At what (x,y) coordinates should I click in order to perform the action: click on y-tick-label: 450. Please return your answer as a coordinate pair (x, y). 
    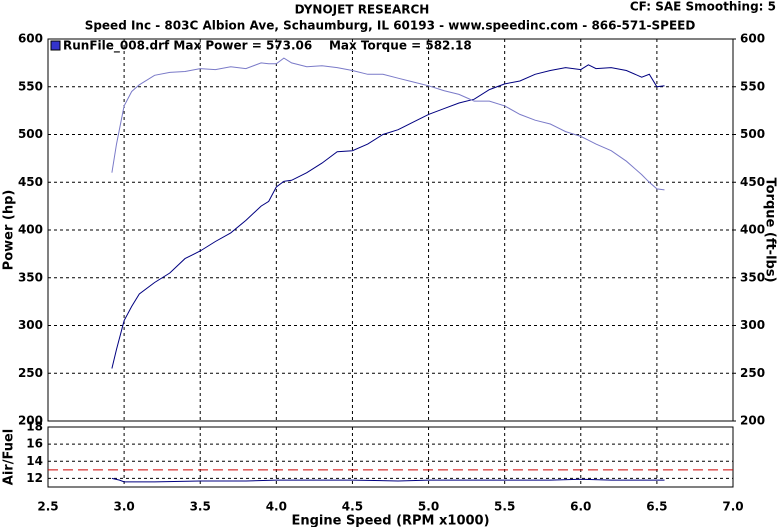
    Looking at the image, I should click on (30, 182).